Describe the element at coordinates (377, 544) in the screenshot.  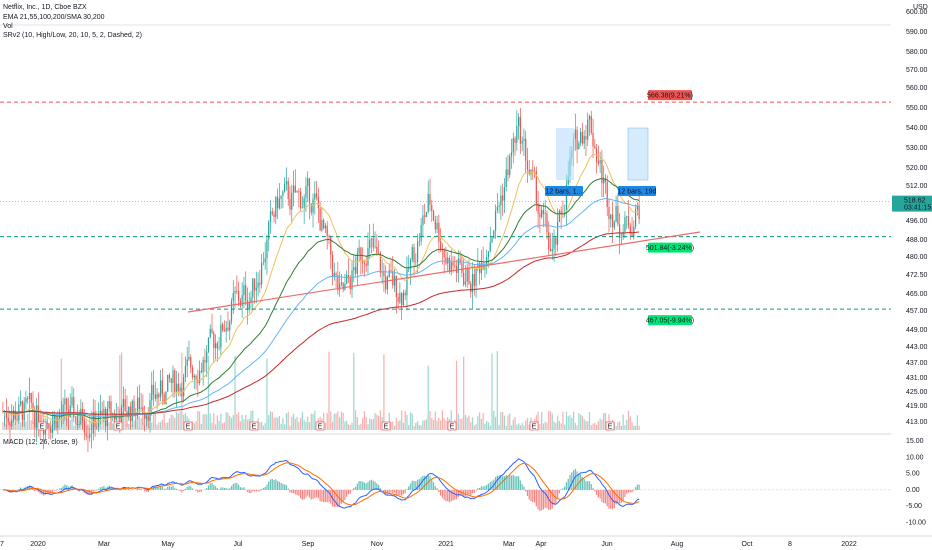
I see `time-tick-6: Nov` at that location.